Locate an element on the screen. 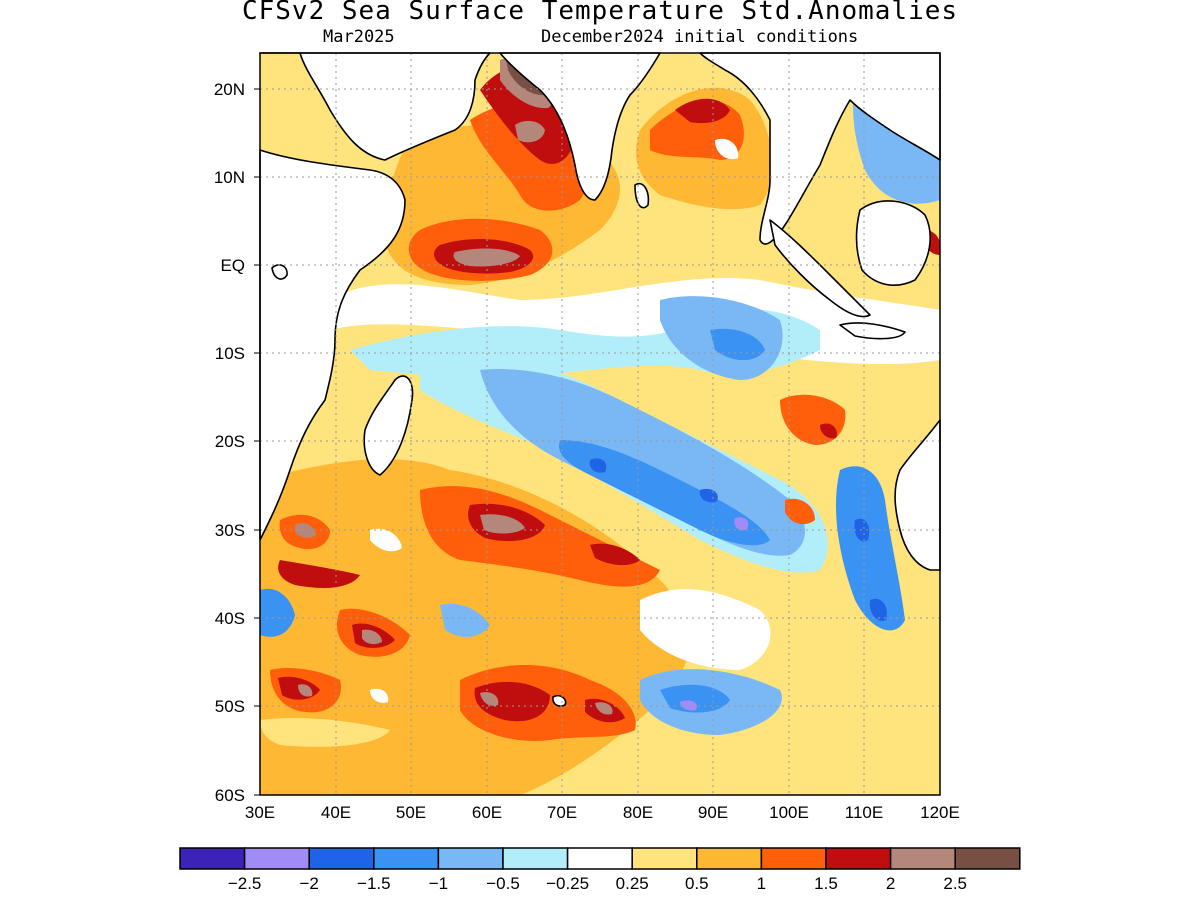 This screenshot has width=1200, height=900. colorbar-swatches is located at coordinates (600, 858).